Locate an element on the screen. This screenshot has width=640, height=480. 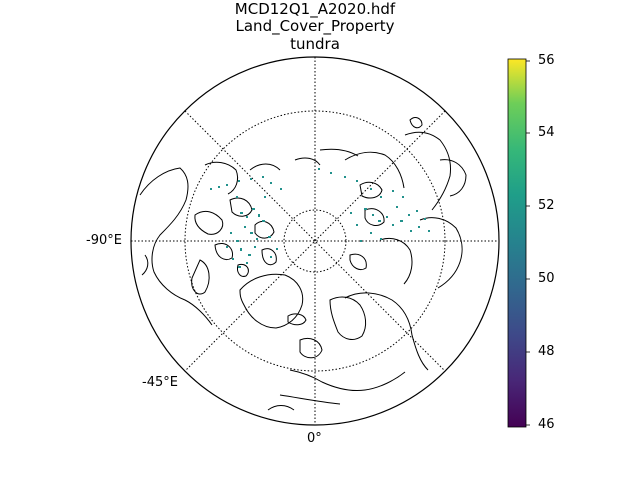
lon-label-southwest: -45°E is located at coordinates (160, 382).